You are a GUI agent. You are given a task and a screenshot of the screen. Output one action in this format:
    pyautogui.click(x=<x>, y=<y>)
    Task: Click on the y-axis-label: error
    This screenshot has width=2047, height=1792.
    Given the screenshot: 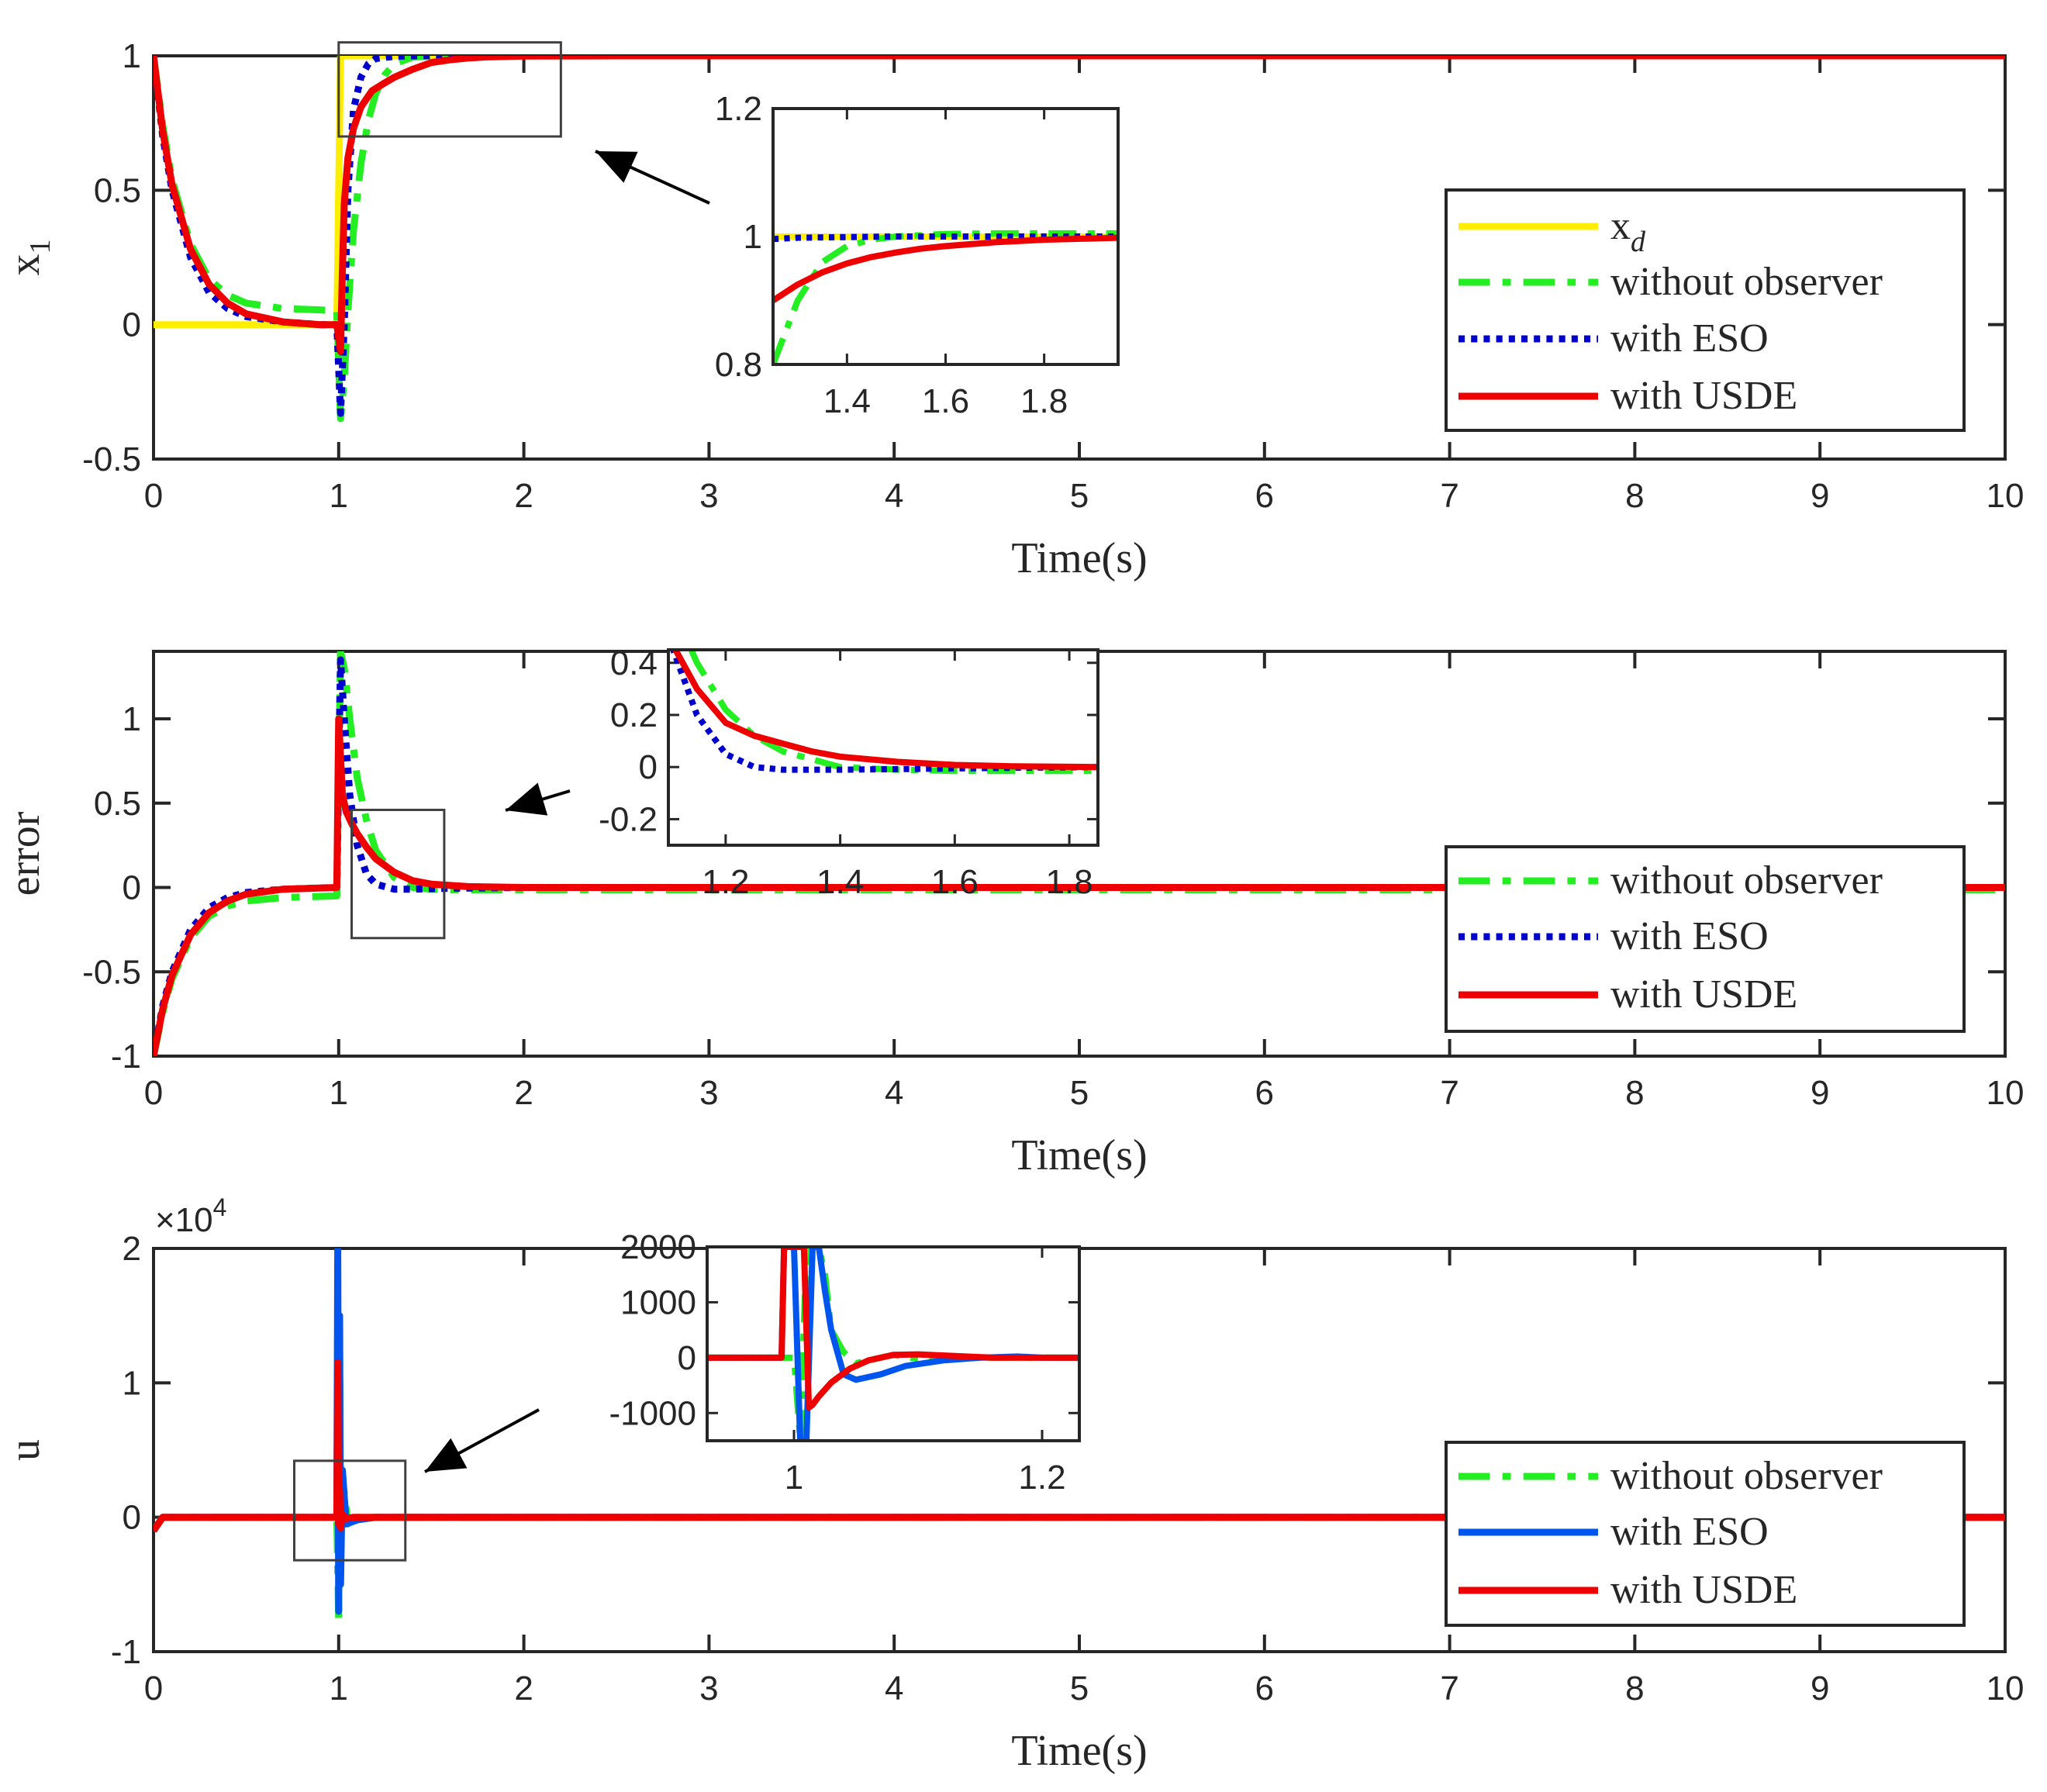 What is the action you would take?
    pyautogui.click(x=25, y=853)
    